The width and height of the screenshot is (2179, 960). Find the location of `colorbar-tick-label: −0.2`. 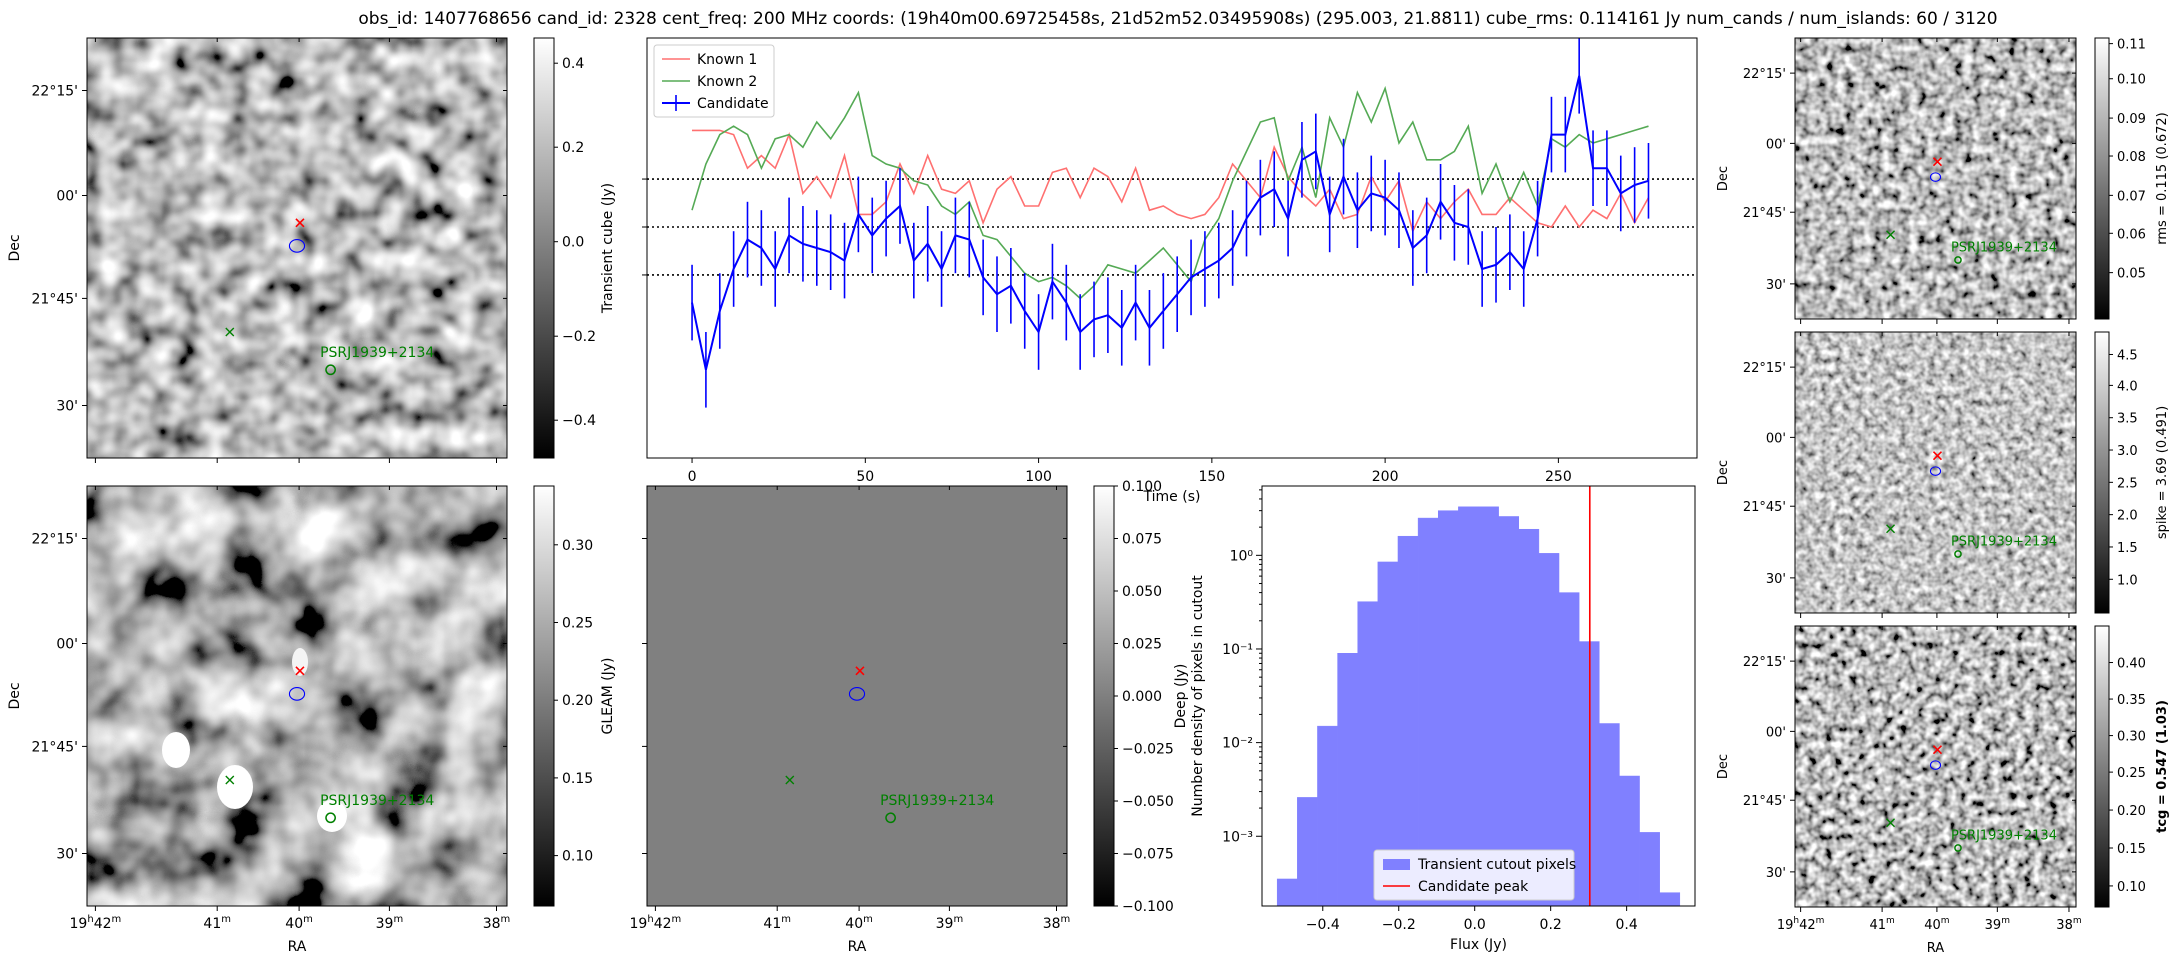

colorbar-tick-label: −0.2 is located at coordinates (579, 337).